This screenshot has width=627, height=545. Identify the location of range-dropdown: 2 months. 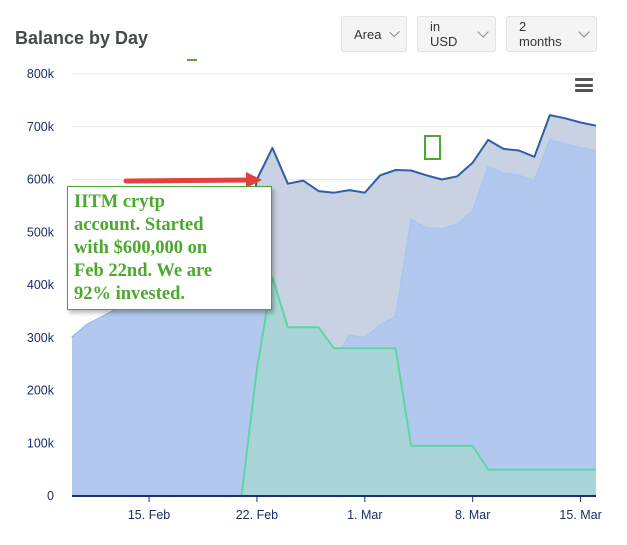
(551, 34).